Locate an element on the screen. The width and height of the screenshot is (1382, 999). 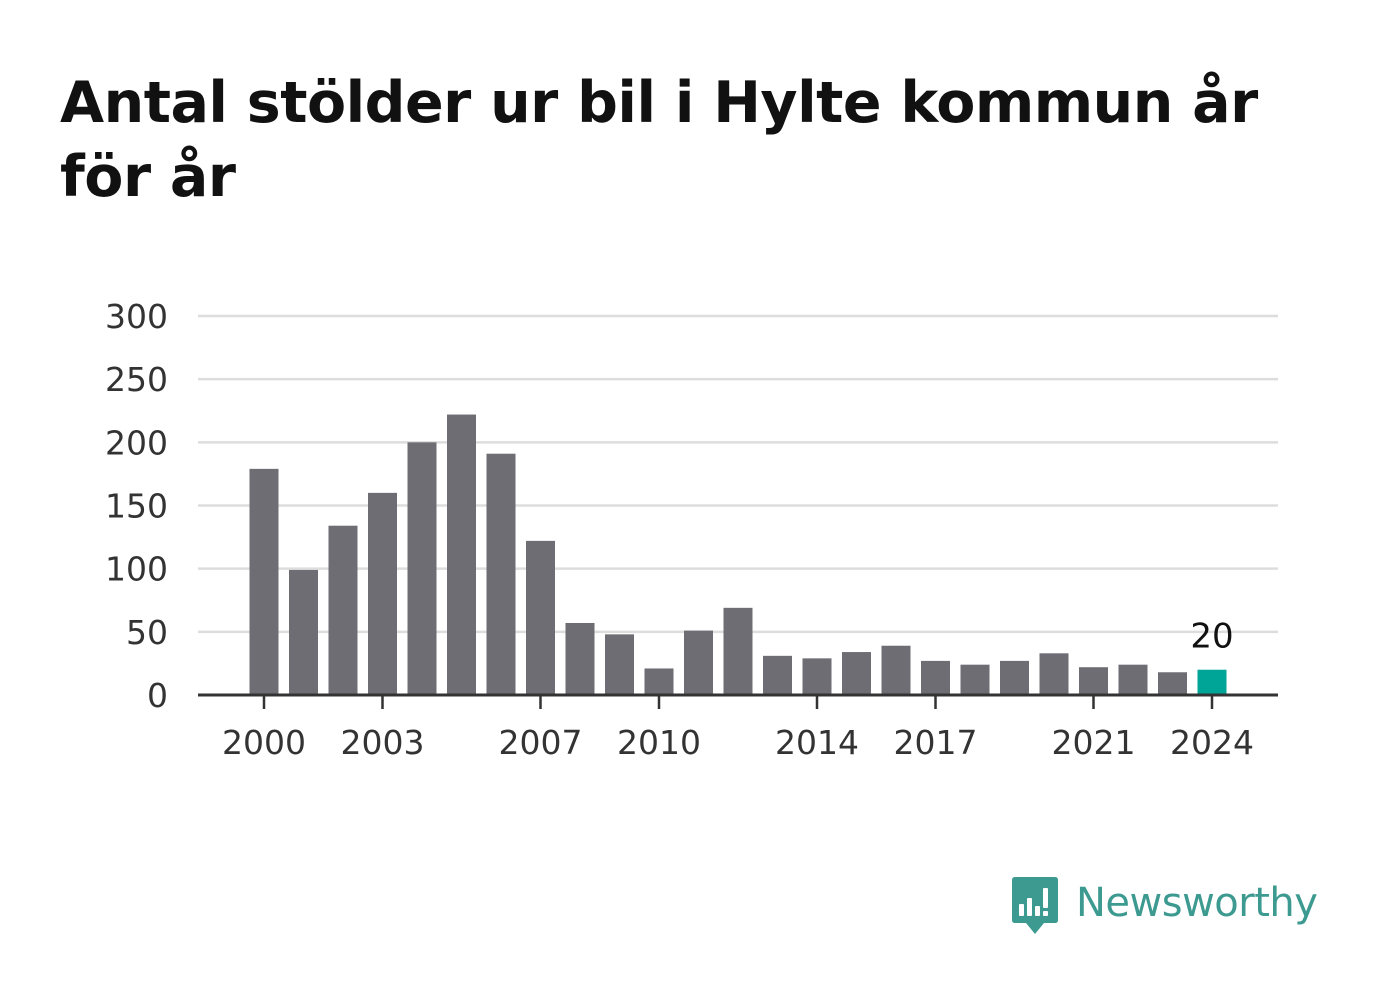
y-tick-label: 0 is located at coordinates (157, 695).